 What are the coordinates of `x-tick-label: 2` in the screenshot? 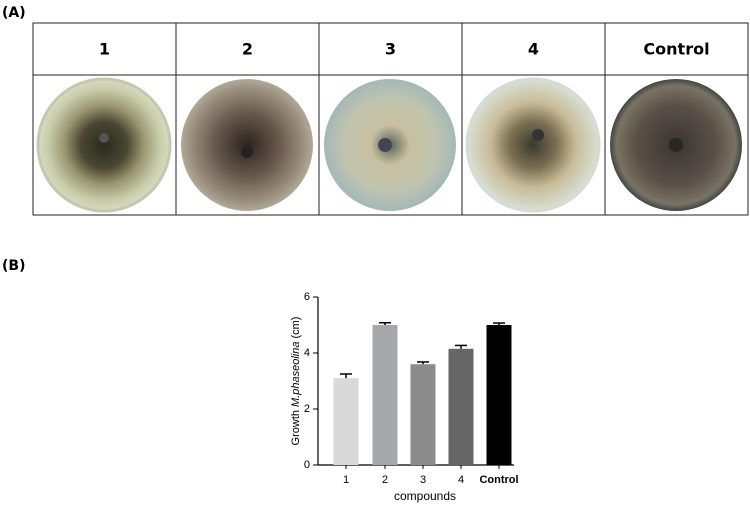 It's located at (385, 480).